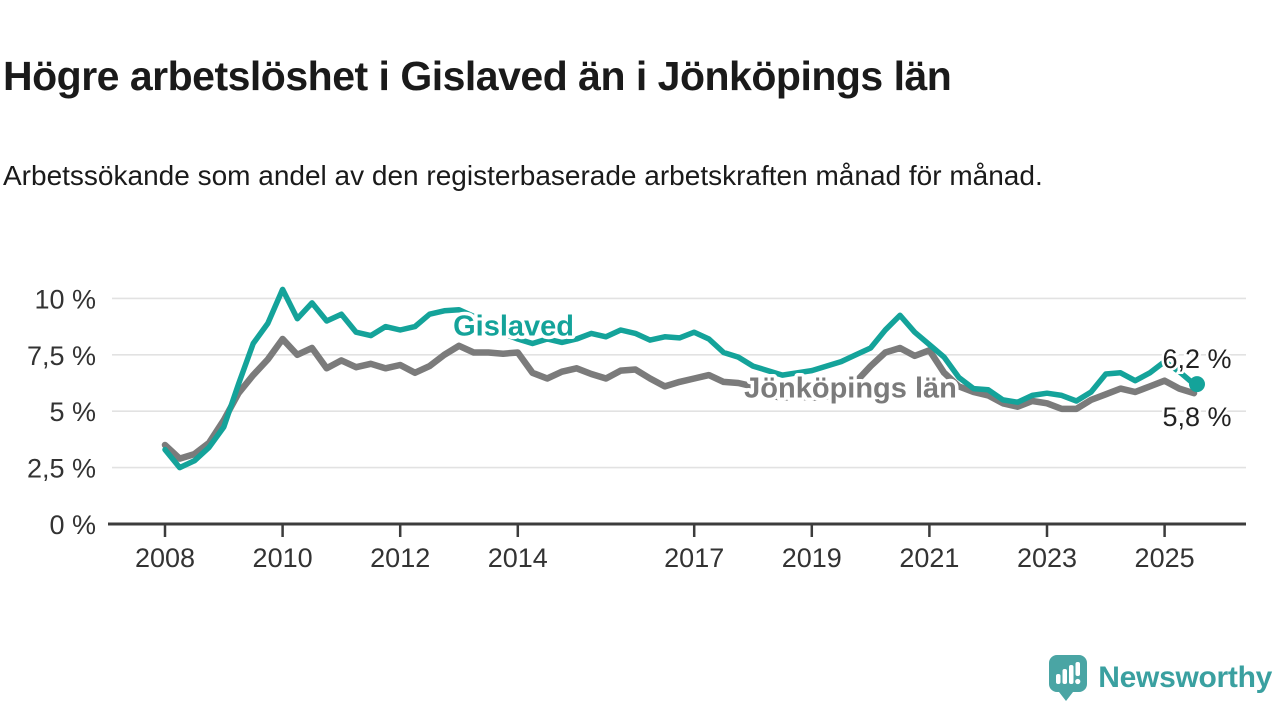 This screenshot has height=720, width=1280. What do you see at coordinates (1196, 359) in the screenshot?
I see `series-end-value-label: 6,2 %` at bounding box center [1196, 359].